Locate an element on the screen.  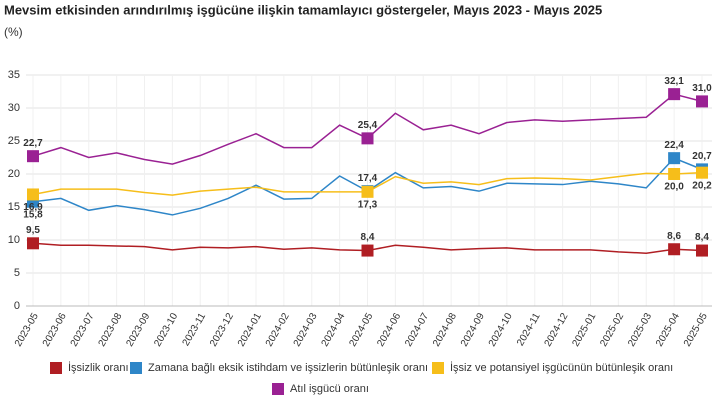
value-label: 15,8 is located at coordinates (33, 214).